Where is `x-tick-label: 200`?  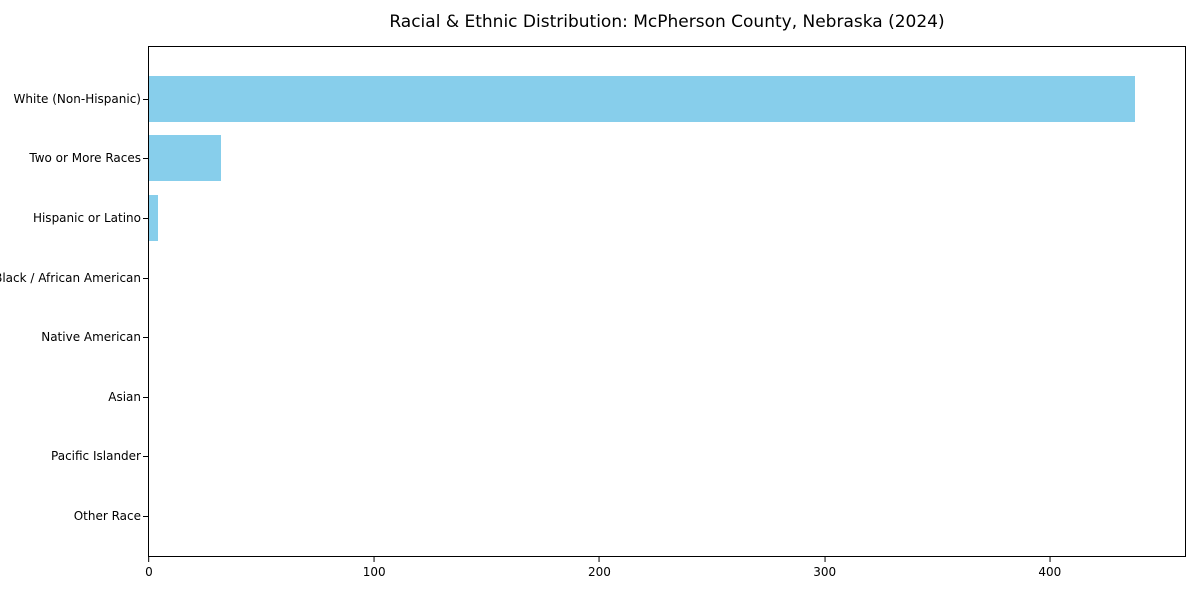
x-tick-label: 200 is located at coordinates (599, 572).